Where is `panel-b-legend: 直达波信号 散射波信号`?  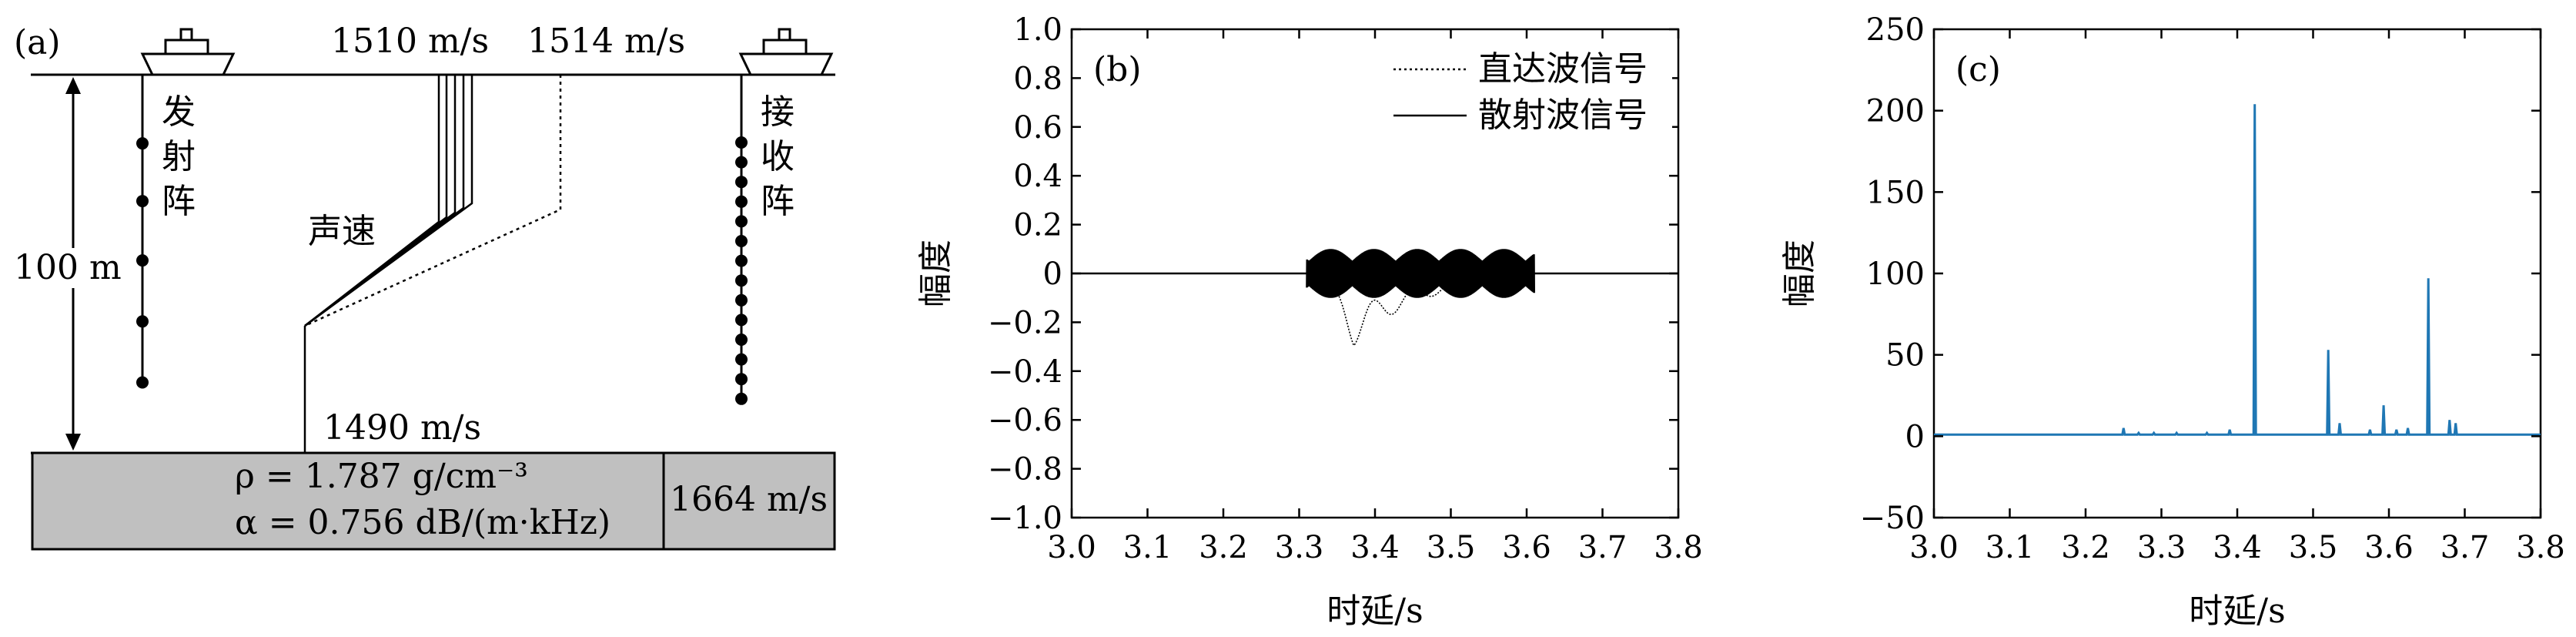 panel-b-legend: 直达波信号 散射波信号 is located at coordinates (1529, 94).